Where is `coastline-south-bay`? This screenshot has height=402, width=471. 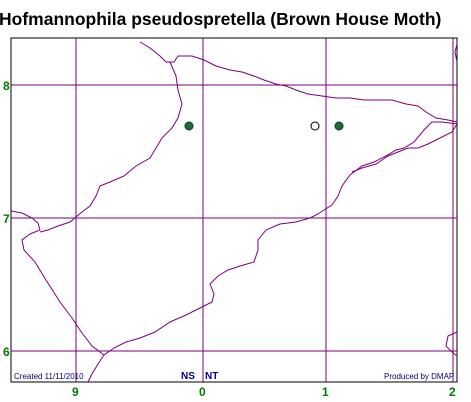 coastline-south-bay is located at coordinates (96, 368).